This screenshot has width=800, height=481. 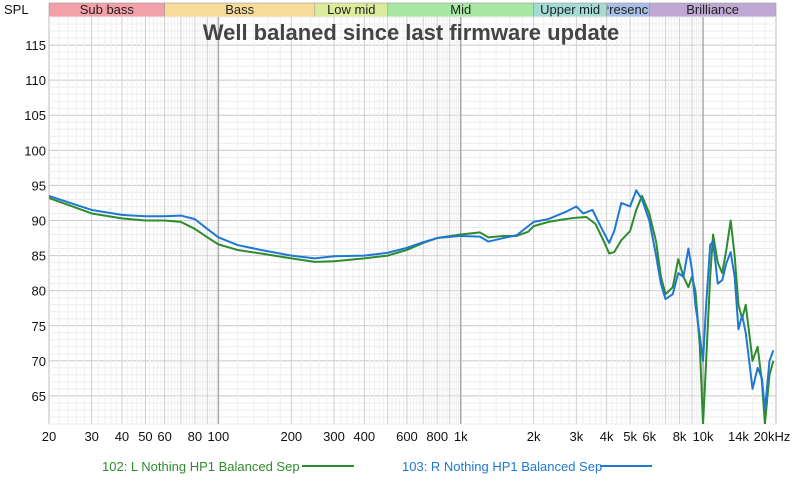 I want to click on band-label-brilliance: Brilliance, so click(x=712, y=9).